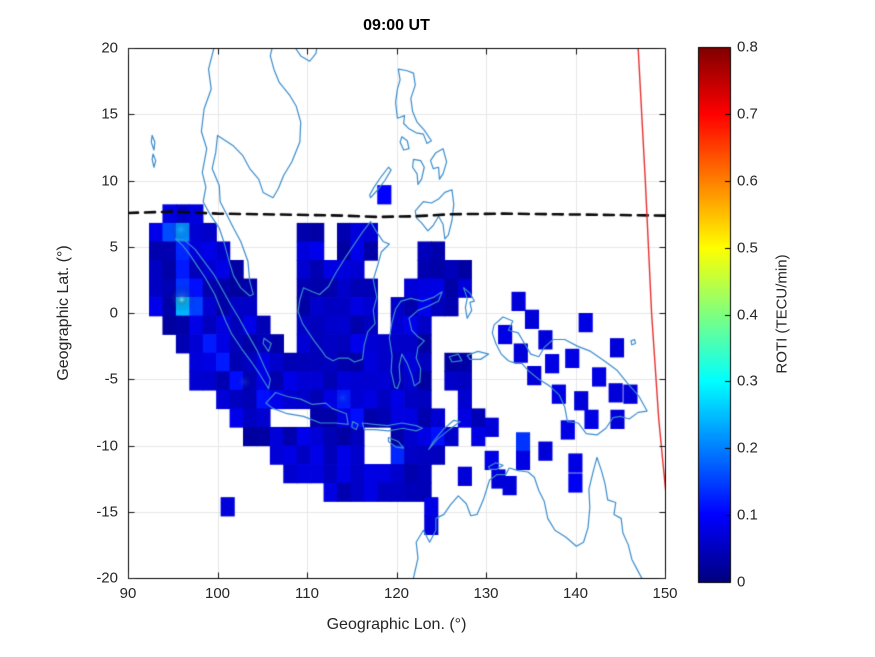 The width and height of the screenshot is (875, 657). I want to click on colorbar-tick-label: 0.4, so click(747, 314).